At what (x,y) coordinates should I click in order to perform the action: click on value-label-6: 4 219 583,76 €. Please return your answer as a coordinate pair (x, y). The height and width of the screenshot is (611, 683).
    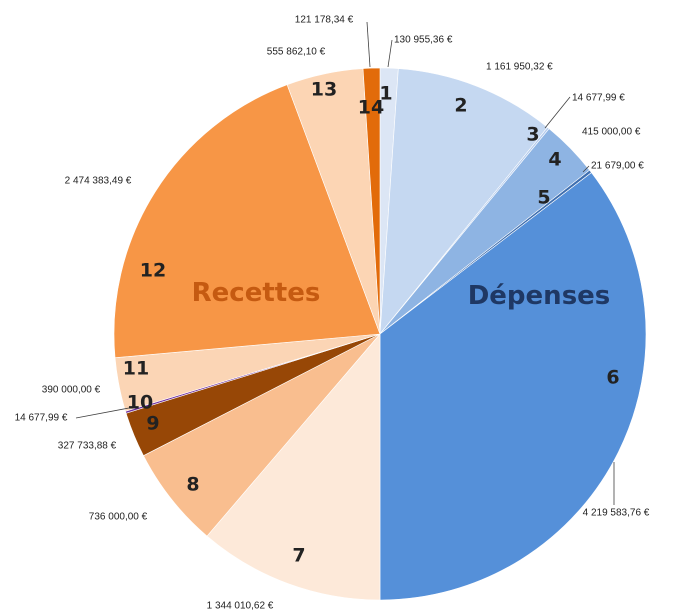
    Looking at the image, I should click on (616, 513).